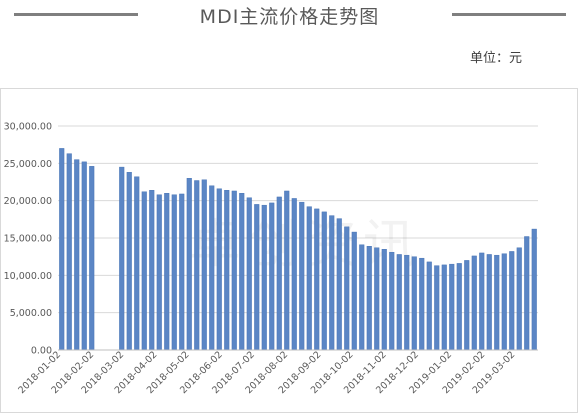  Describe the element at coordinates (31, 313) in the screenshot. I see `y-tick-label: 5,000.00` at that location.